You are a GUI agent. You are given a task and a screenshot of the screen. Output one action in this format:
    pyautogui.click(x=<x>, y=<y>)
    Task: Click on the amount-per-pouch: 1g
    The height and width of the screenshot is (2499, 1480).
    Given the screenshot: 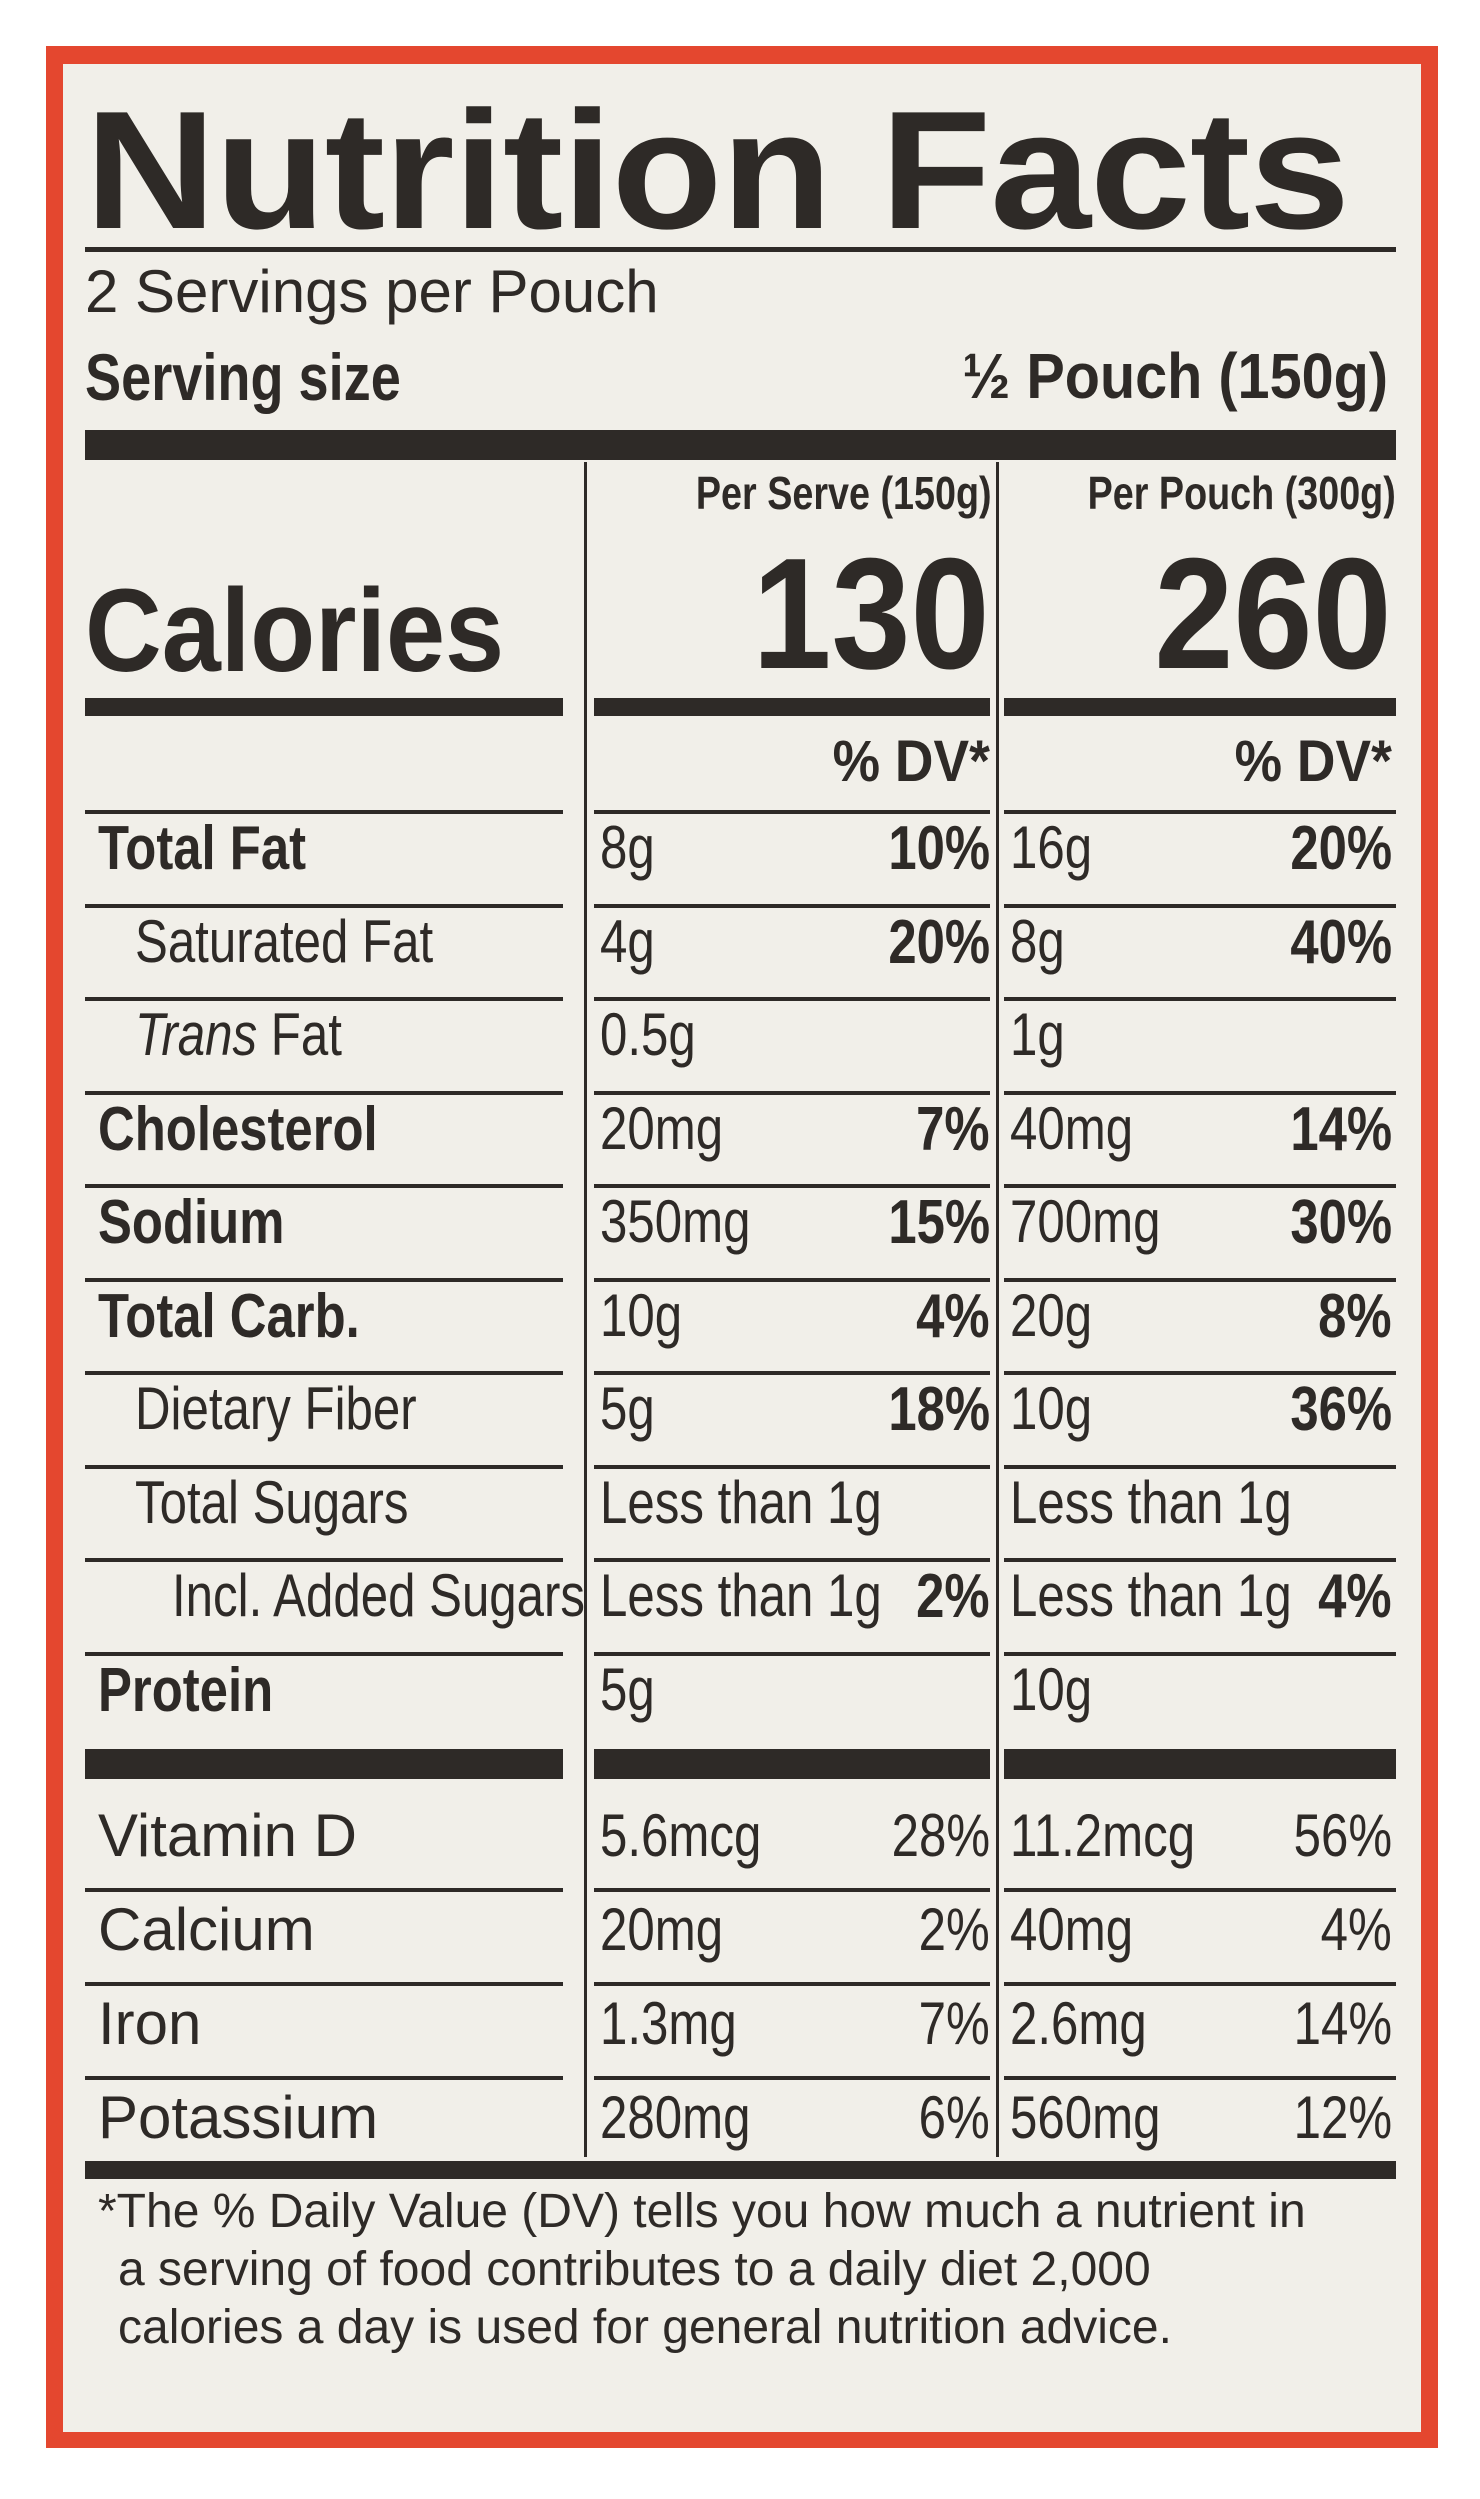 What is the action you would take?
    pyautogui.click(x=1037, y=1034)
    